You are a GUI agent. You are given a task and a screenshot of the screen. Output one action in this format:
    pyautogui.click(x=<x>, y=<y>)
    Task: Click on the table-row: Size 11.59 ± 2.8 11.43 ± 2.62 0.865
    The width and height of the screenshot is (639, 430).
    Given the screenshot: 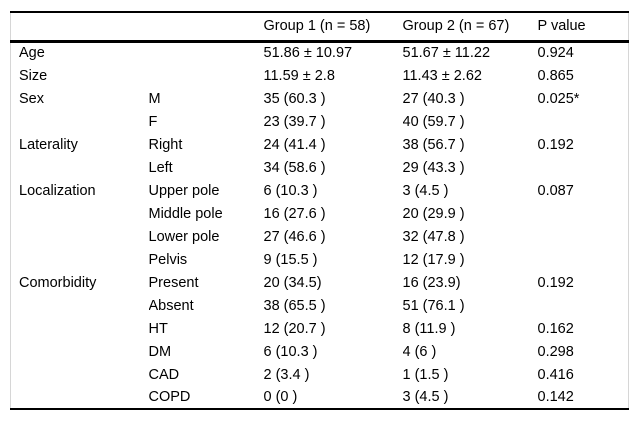 What is the action you would take?
    pyautogui.click(x=320, y=75)
    